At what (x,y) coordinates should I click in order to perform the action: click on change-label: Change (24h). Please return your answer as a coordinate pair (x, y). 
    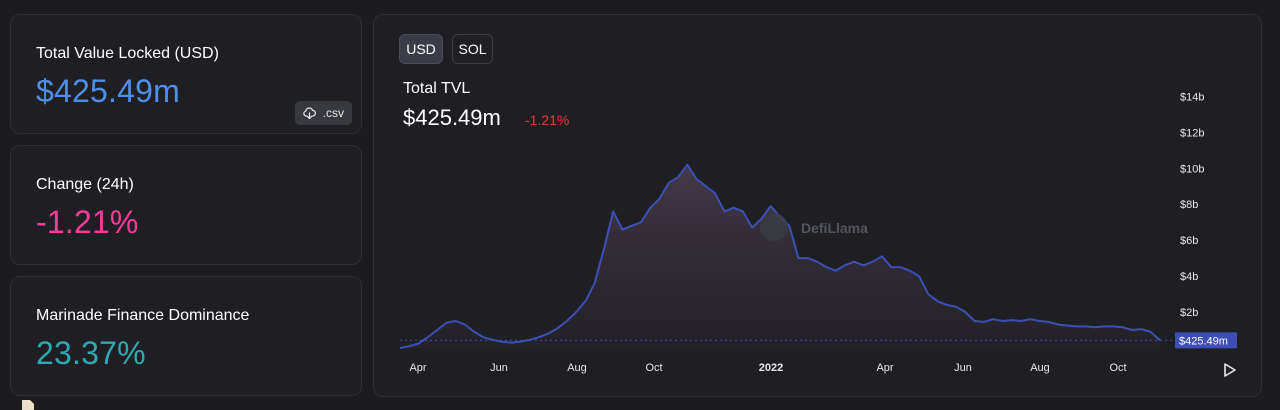
    Looking at the image, I should click on (85, 184).